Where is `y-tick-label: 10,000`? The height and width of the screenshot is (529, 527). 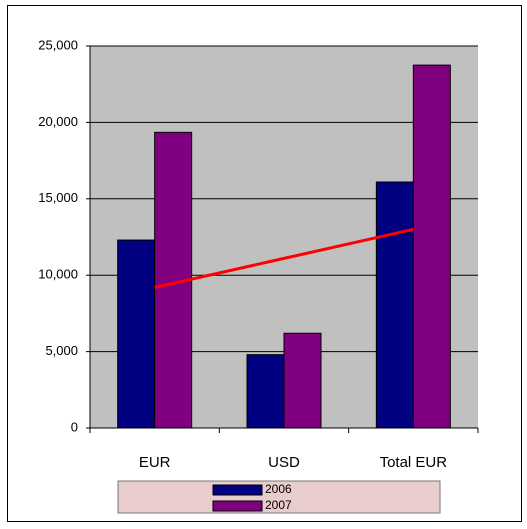 y-tick-label: 10,000 is located at coordinates (58, 274).